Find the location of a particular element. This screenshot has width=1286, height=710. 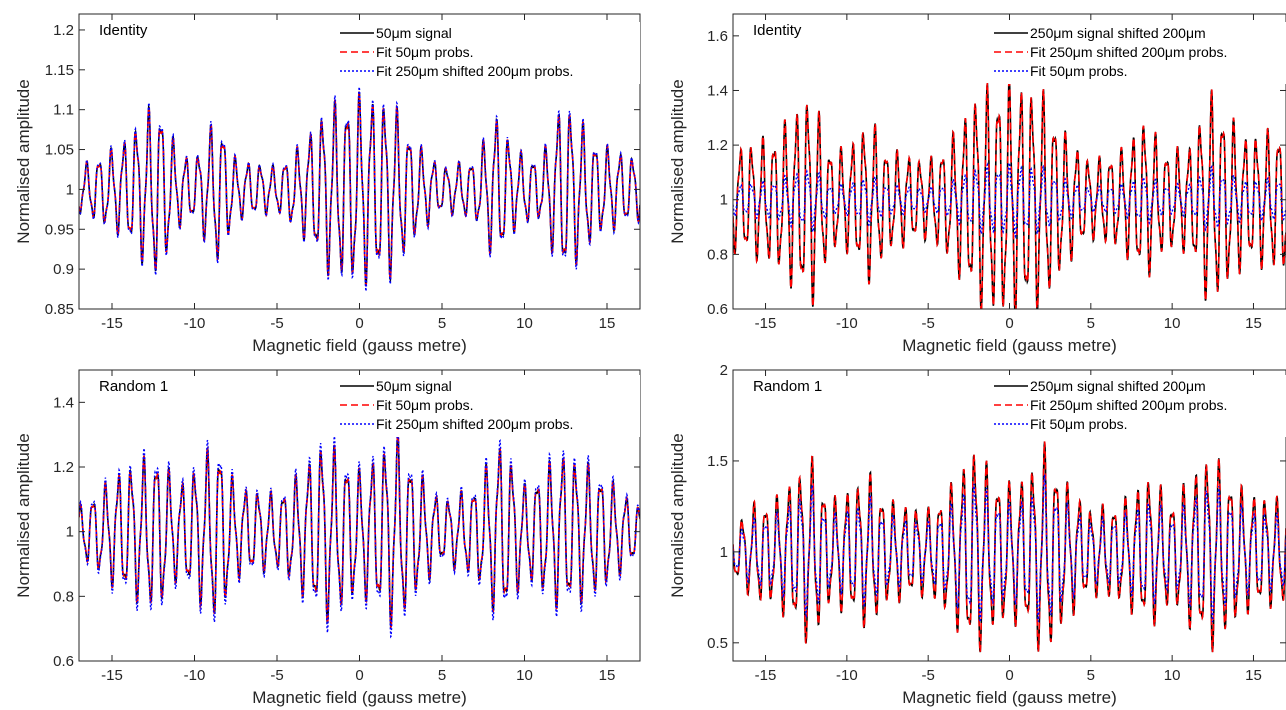

y-tick-label: 0.9 is located at coordinates (63, 269).